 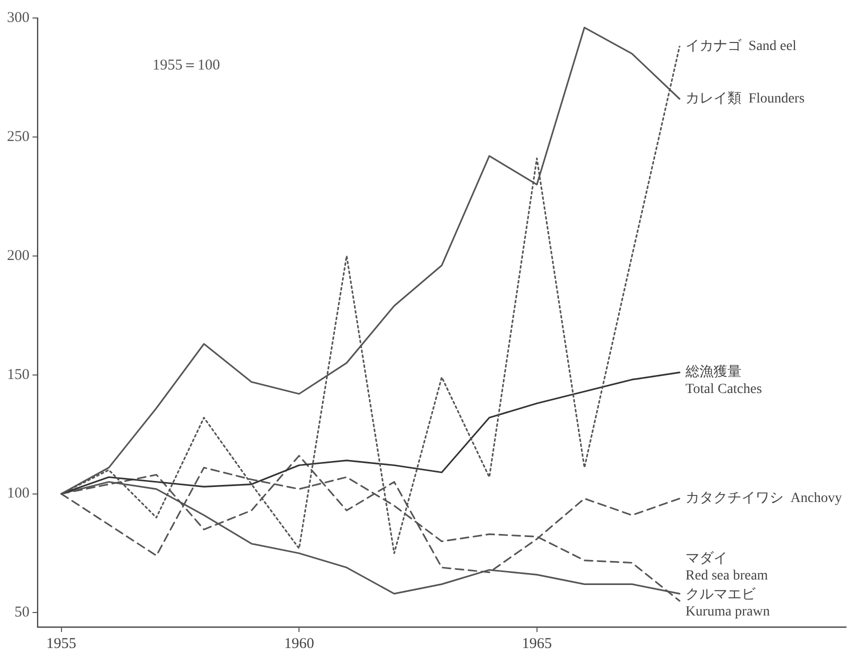 What do you see at coordinates (18, 18) in the screenshot?
I see `y-tick-label: 300` at bounding box center [18, 18].